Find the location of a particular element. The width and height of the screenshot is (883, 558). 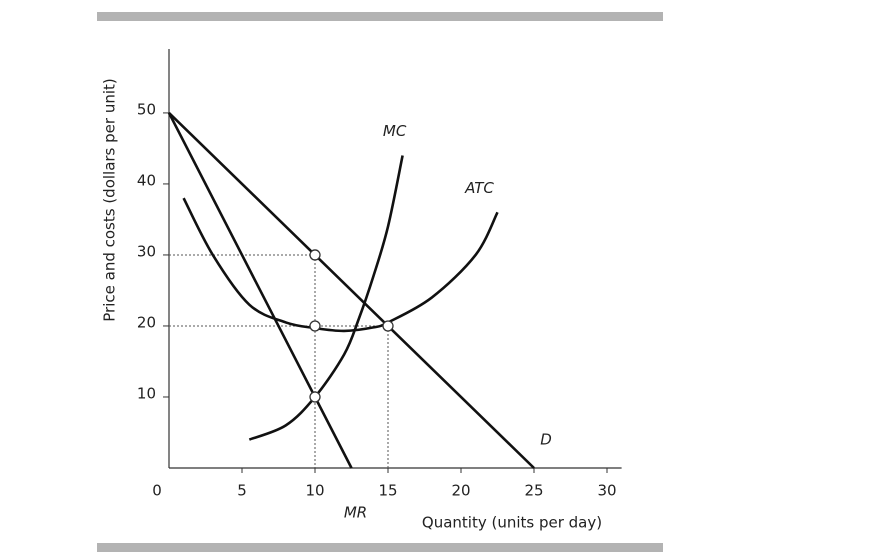

x-tick-label: 10 is located at coordinates (314, 491).